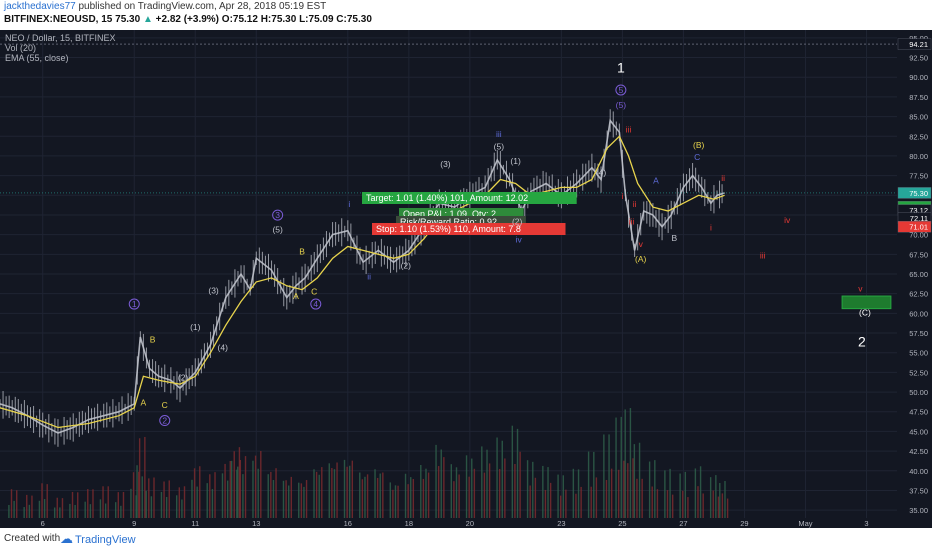 The width and height of the screenshot is (932, 550). What do you see at coordinates (918, 372) in the screenshot?
I see `y-tick-label: 52.50` at bounding box center [918, 372].